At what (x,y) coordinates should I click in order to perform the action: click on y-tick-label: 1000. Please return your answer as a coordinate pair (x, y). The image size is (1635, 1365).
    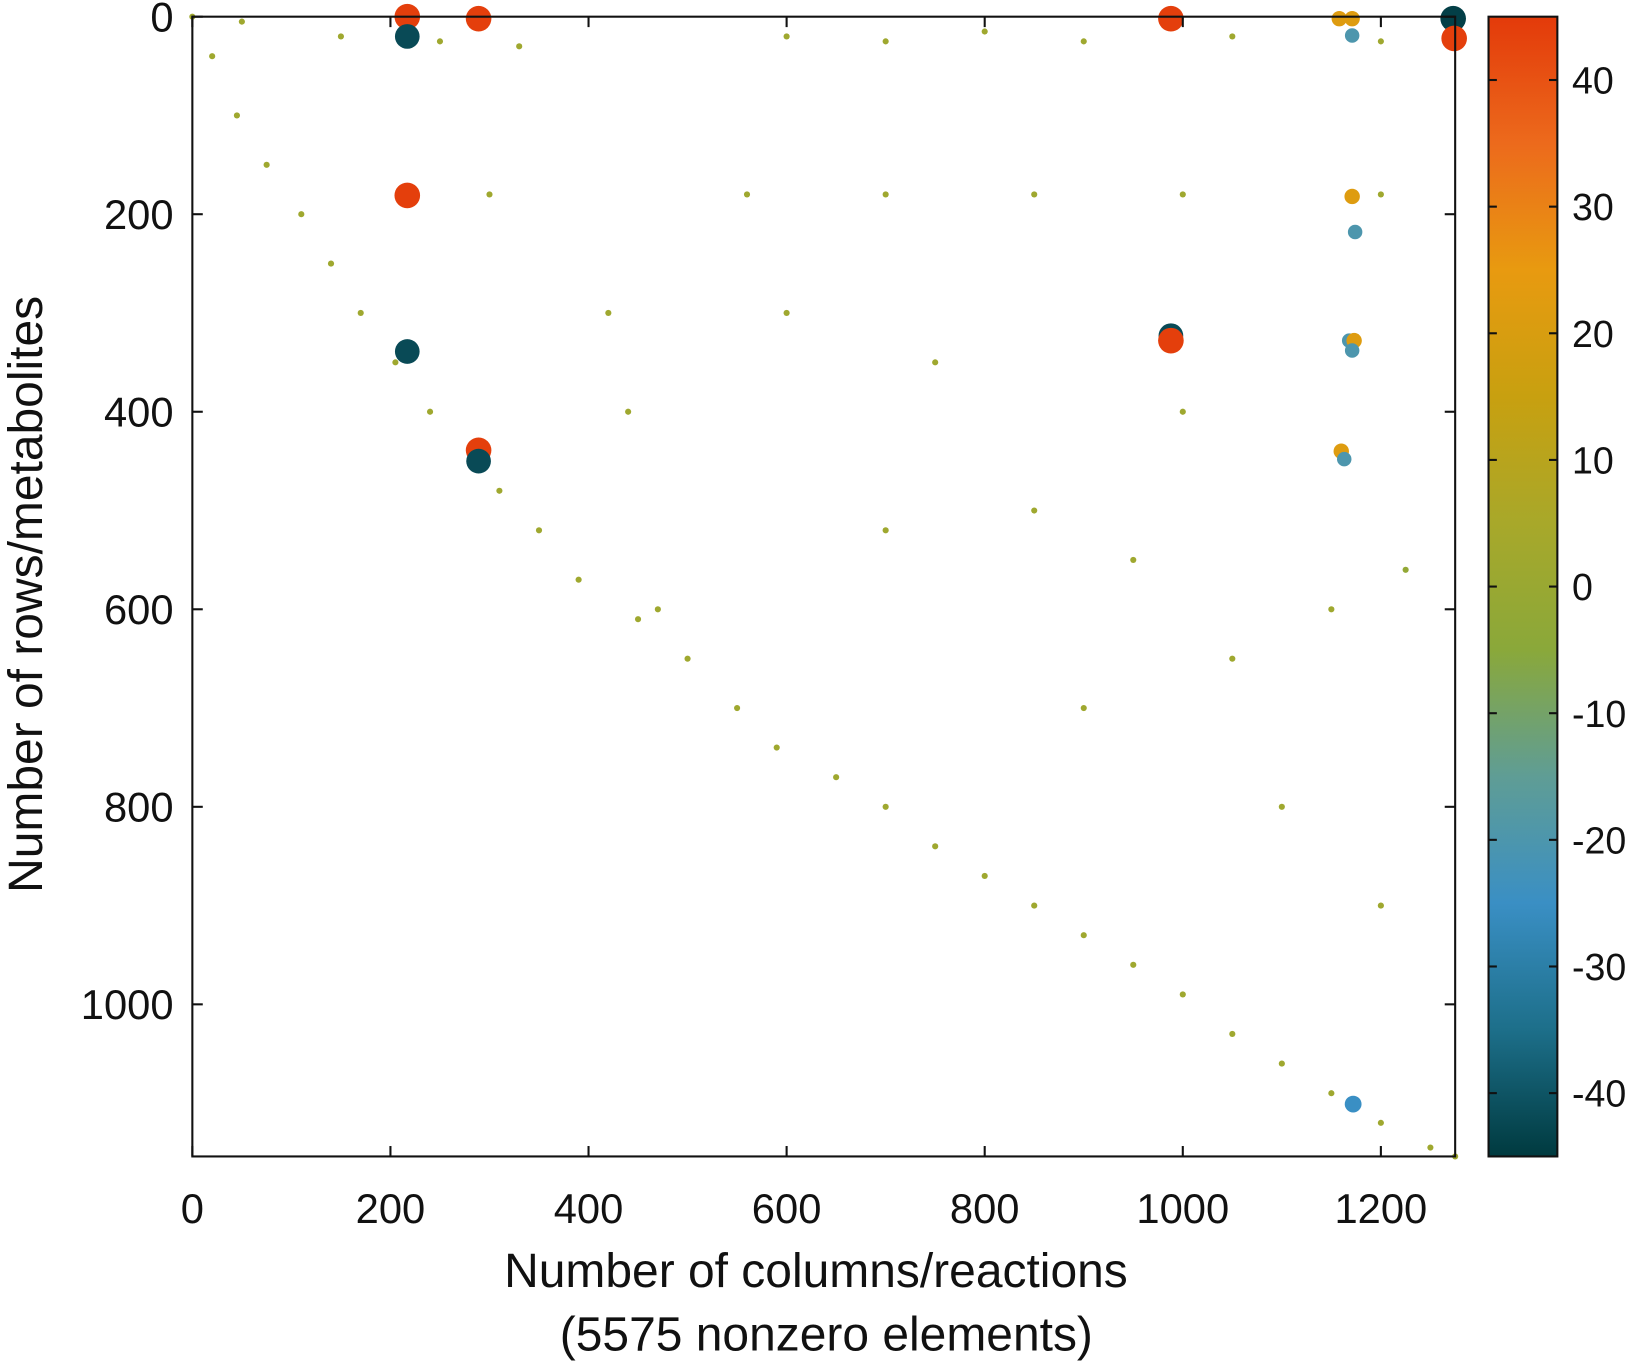
    Looking at the image, I should click on (127, 1004).